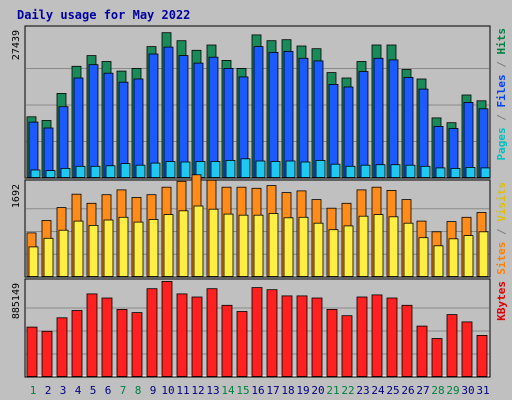  Describe the element at coordinates (212, 390) in the screenshot. I see `x-tick-label-day-13: 13` at that location.